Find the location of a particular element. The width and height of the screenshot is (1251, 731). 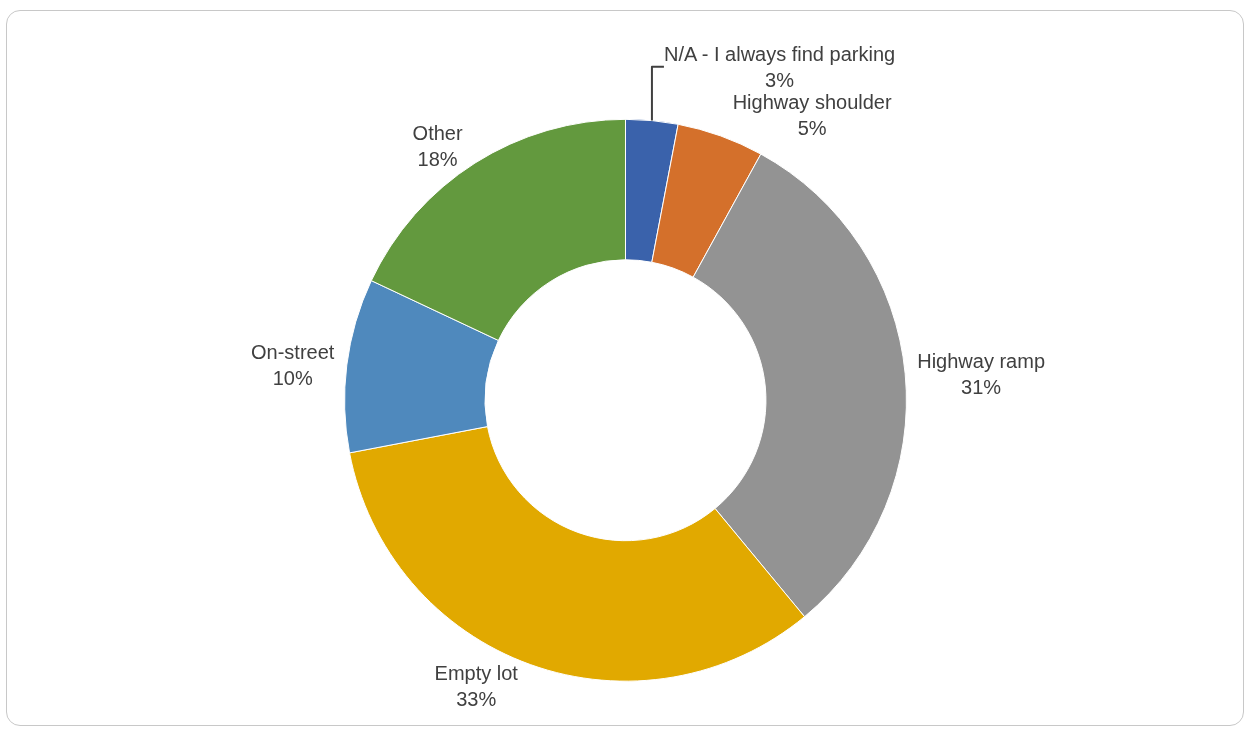

slice-label: Empty lot is located at coordinates (476, 672).